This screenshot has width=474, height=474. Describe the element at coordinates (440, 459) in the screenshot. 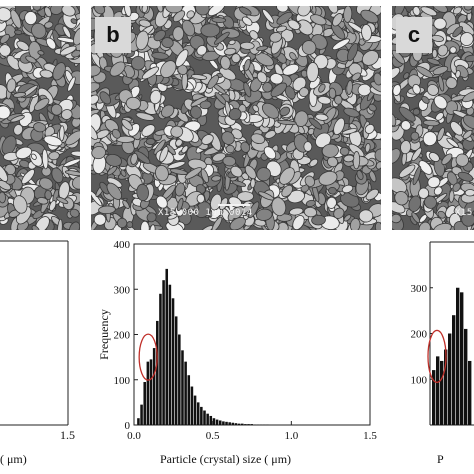

I see `x-axis-label-c: P` at that location.